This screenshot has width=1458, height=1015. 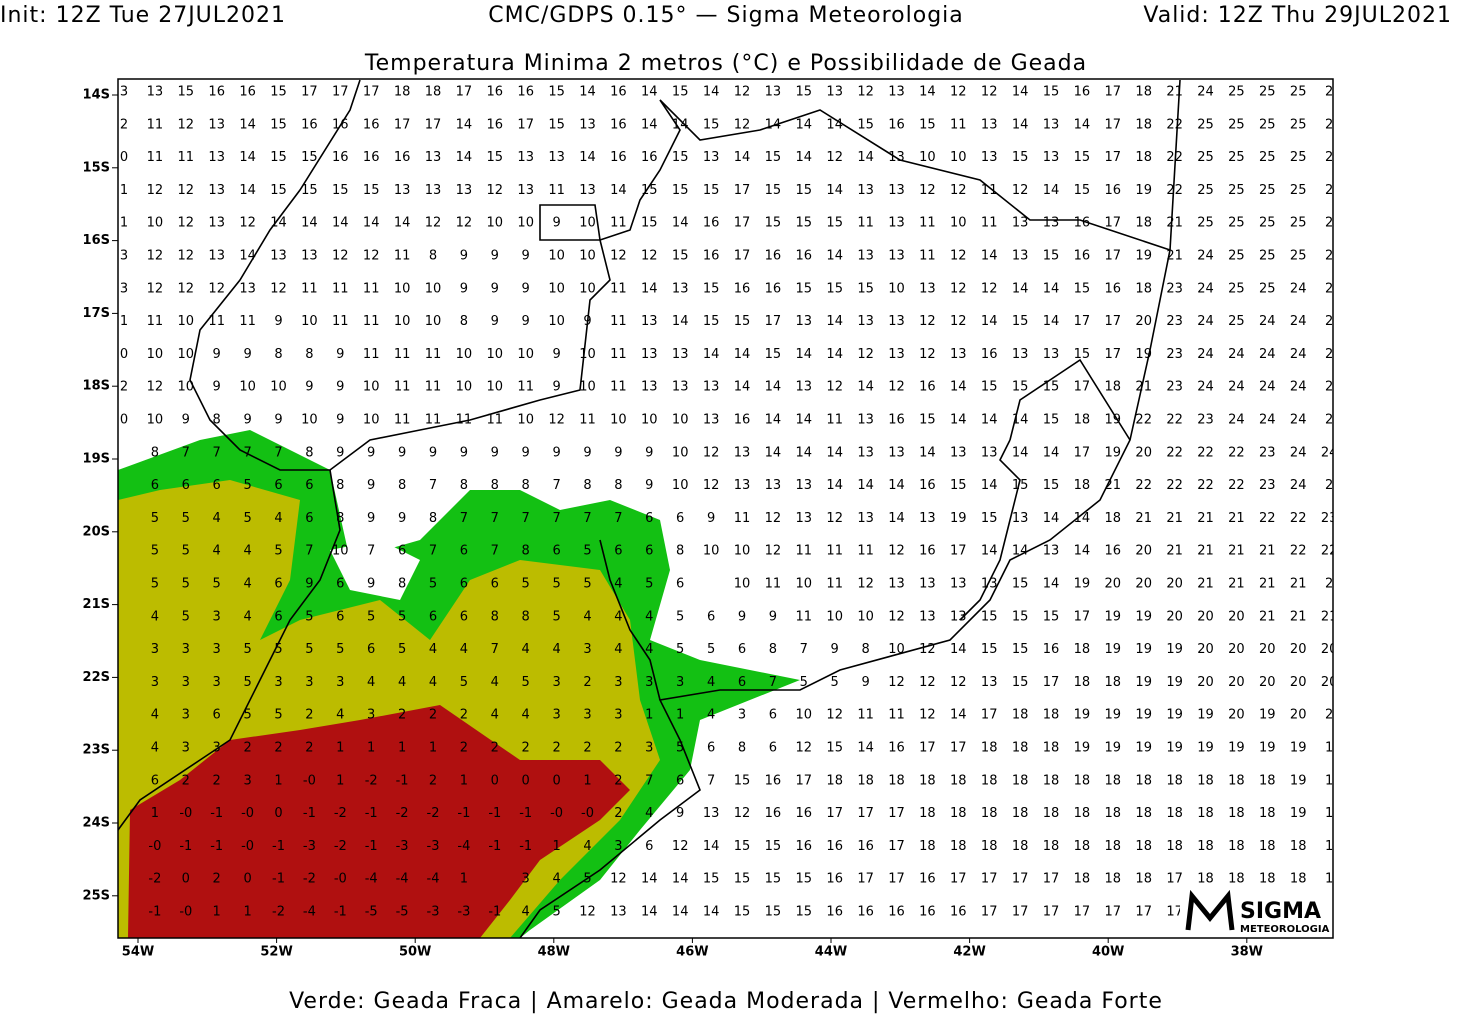 I want to click on grid-value: 7, so click(x=309, y=551).